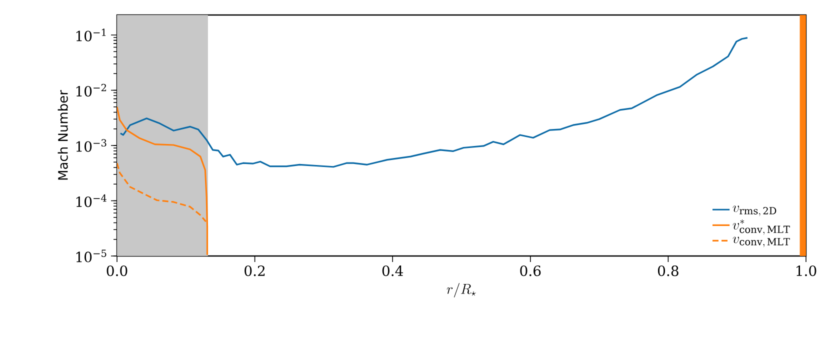 The image size is (831, 342). What do you see at coordinates (754, 211) in the screenshot?
I see `legend-label: $v_{\mathrm{rms,\,2D}}$` at bounding box center [754, 211].